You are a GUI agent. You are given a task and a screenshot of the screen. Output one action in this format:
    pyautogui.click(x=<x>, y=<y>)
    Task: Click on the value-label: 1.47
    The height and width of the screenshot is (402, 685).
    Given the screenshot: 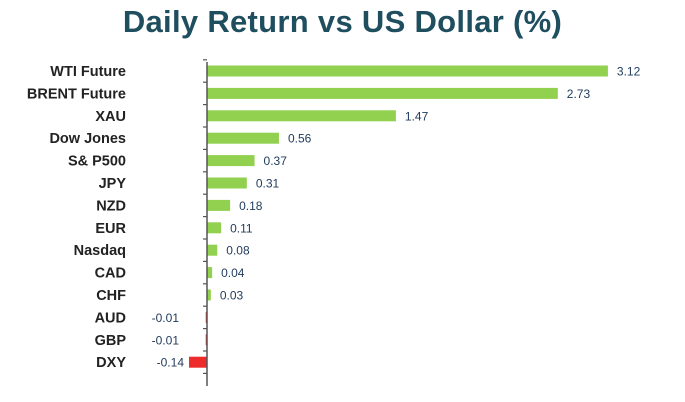 What is the action you would take?
    pyautogui.click(x=417, y=116)
    